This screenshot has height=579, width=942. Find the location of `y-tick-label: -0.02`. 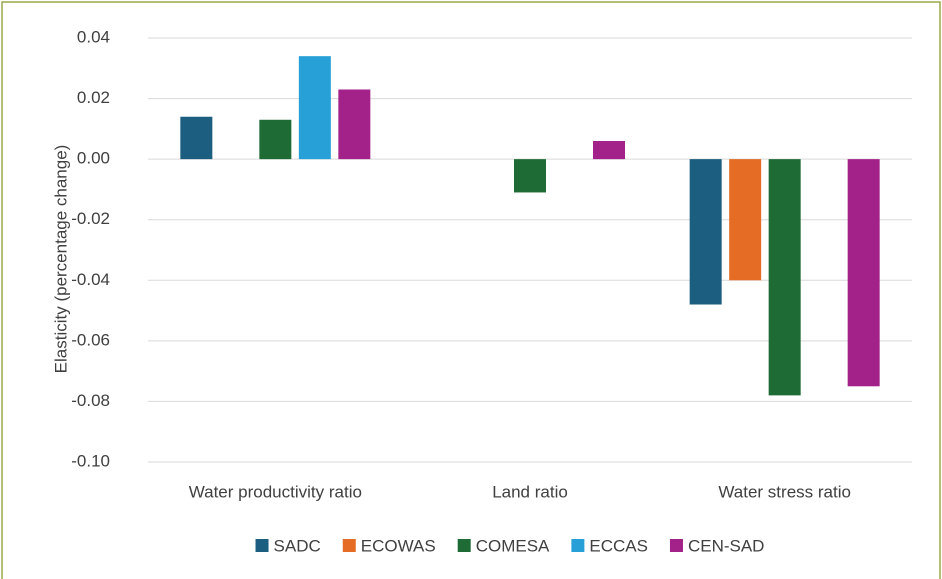

y-tick-label: -0.02 is located at coordinates (90, 218).